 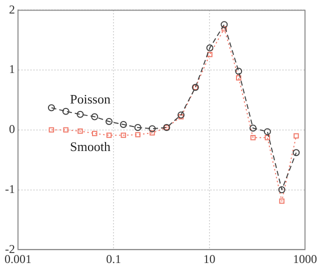 I want to click on x-tick-label: 10, so click(x=209, y=259).